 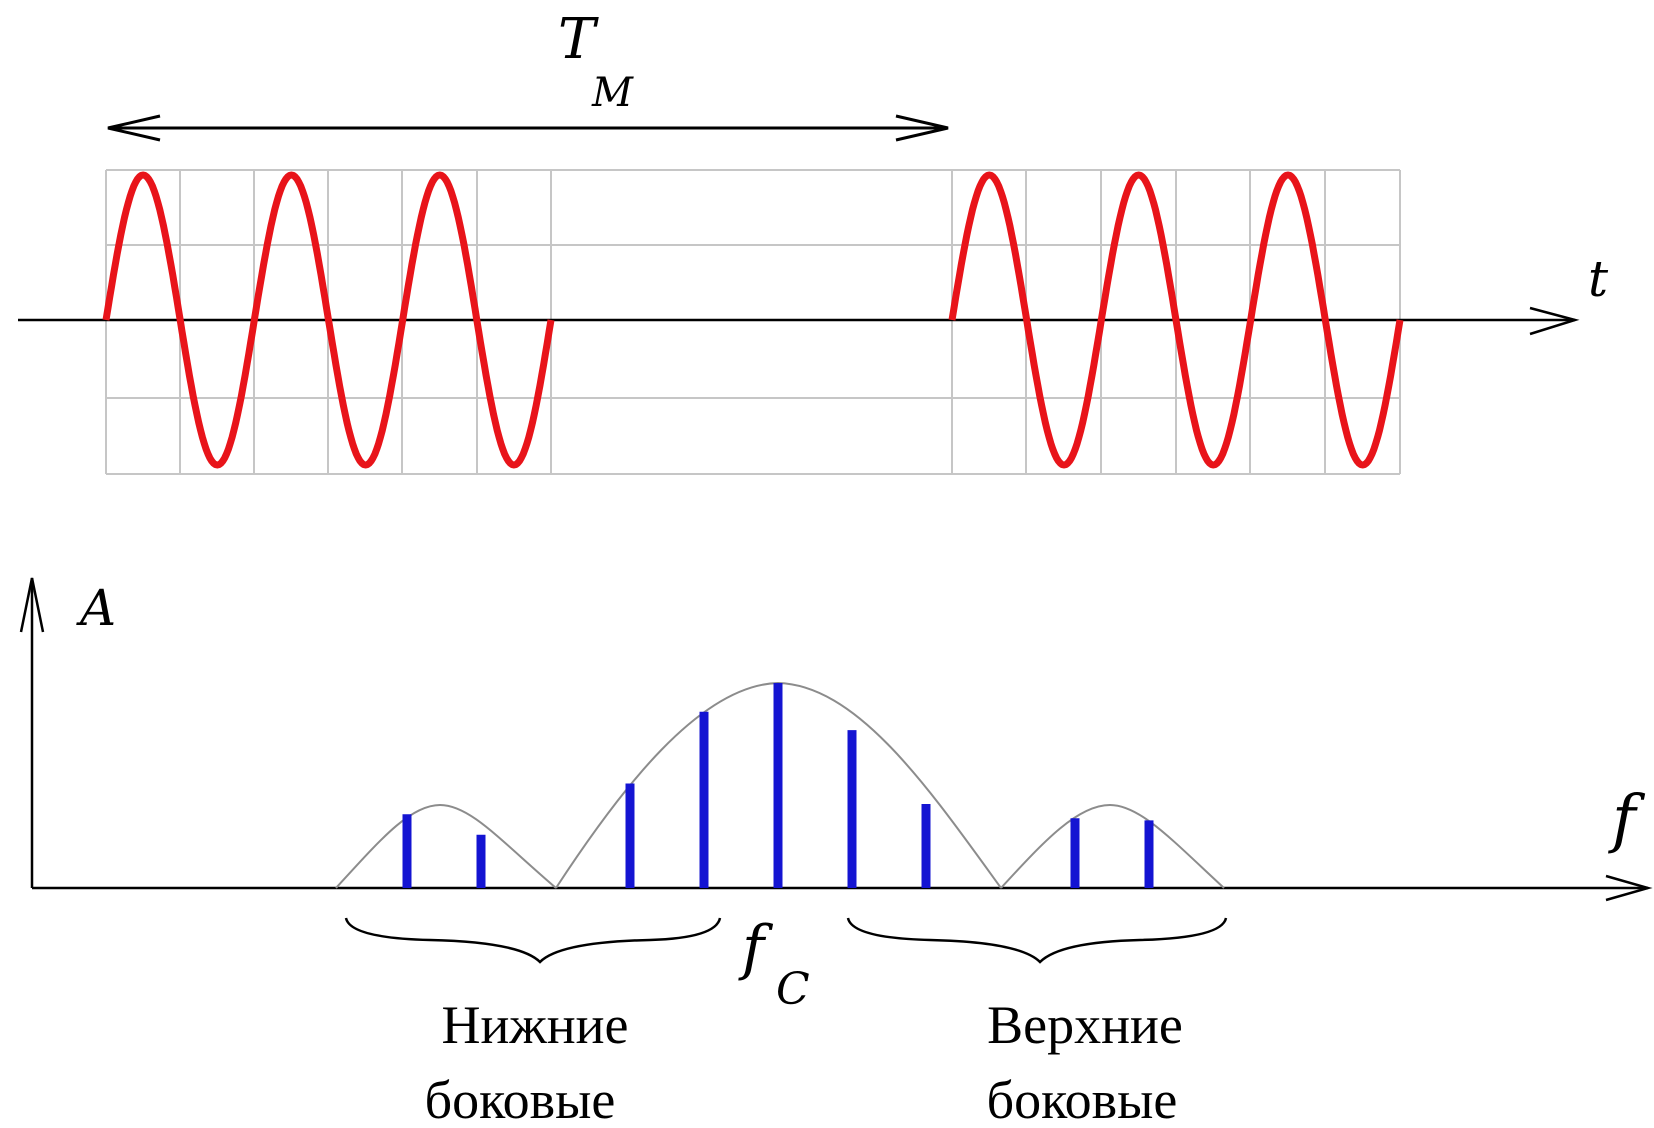 I want to click on lower-sideband-brace, so click(x=533, y=940).